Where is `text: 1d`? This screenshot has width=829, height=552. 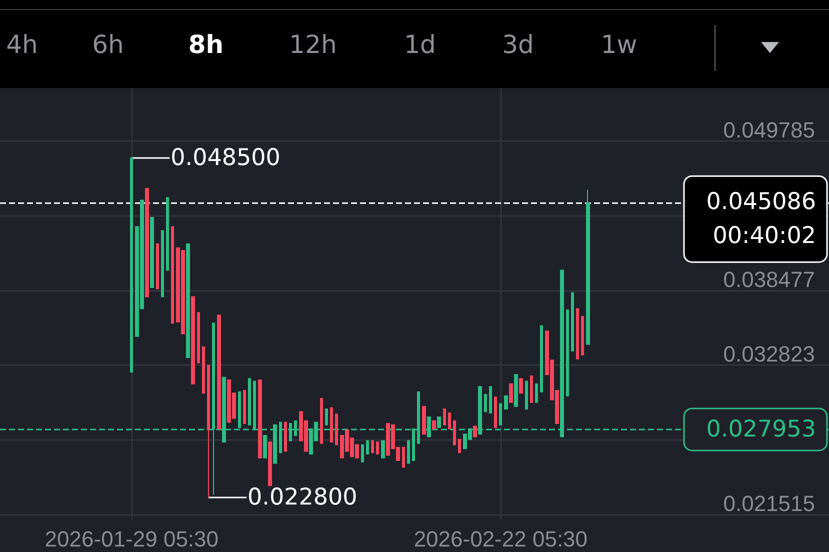 text: 1d is located at coordinates (420, 44).